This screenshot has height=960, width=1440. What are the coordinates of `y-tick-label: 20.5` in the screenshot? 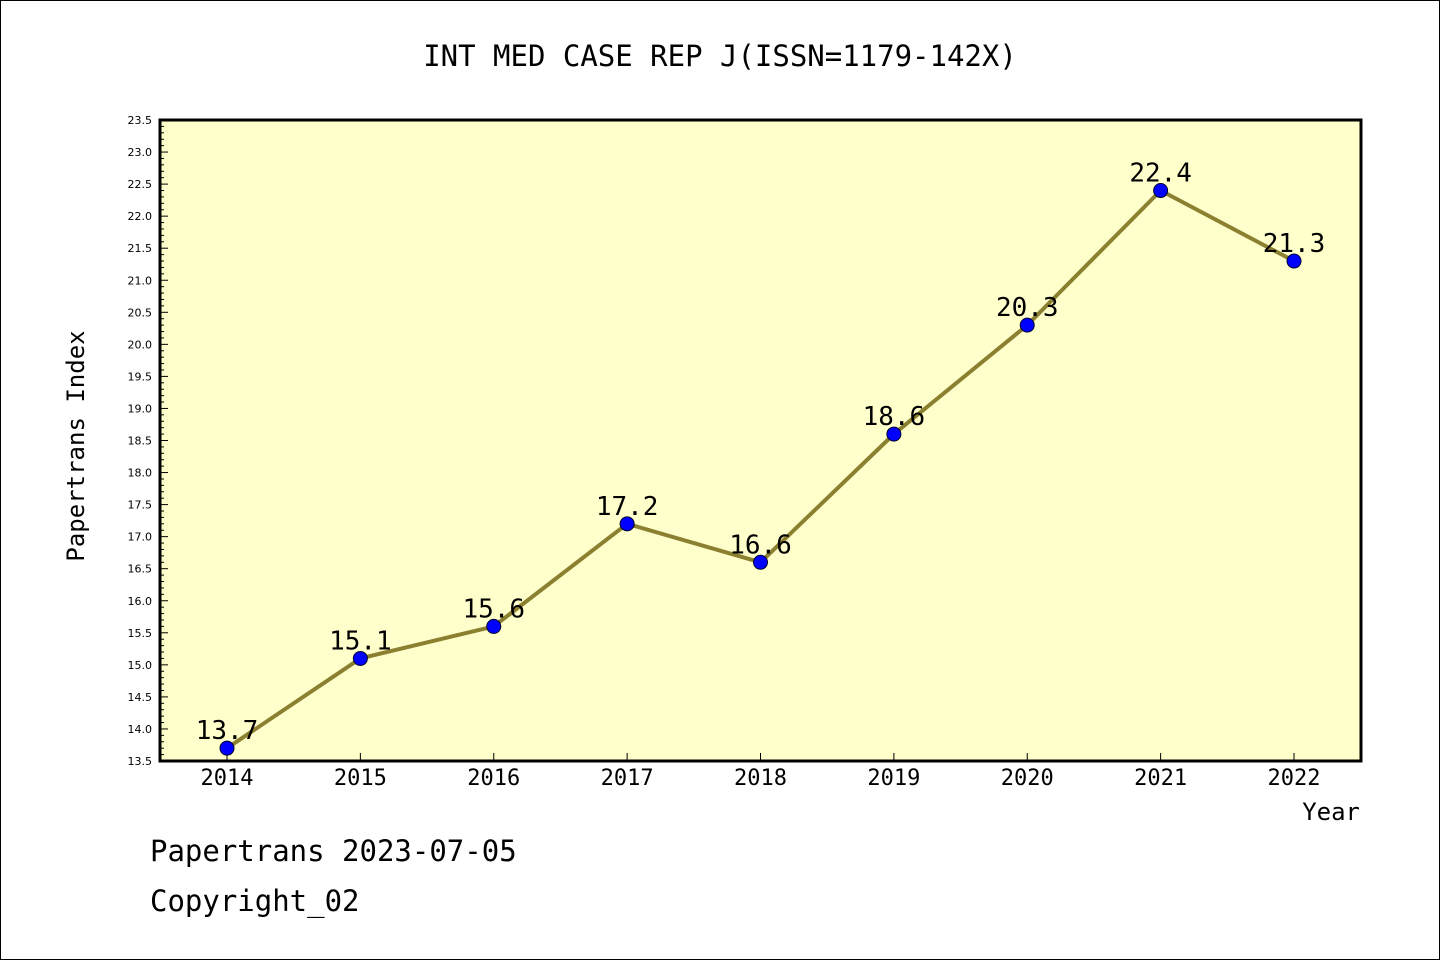 It's located at (140, 312).